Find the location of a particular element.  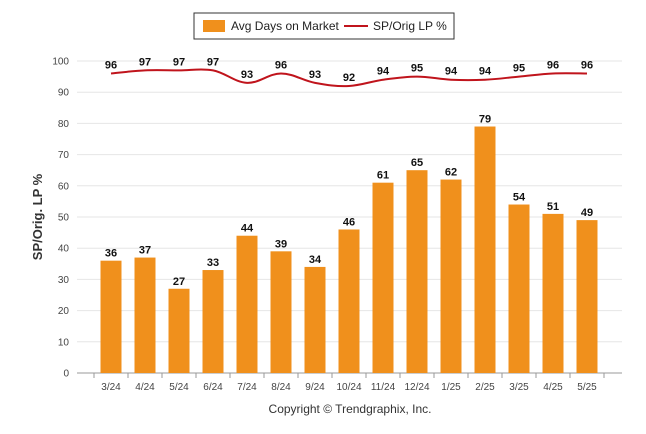

bar-value-label: 44 is located at coordinates (247, 229).